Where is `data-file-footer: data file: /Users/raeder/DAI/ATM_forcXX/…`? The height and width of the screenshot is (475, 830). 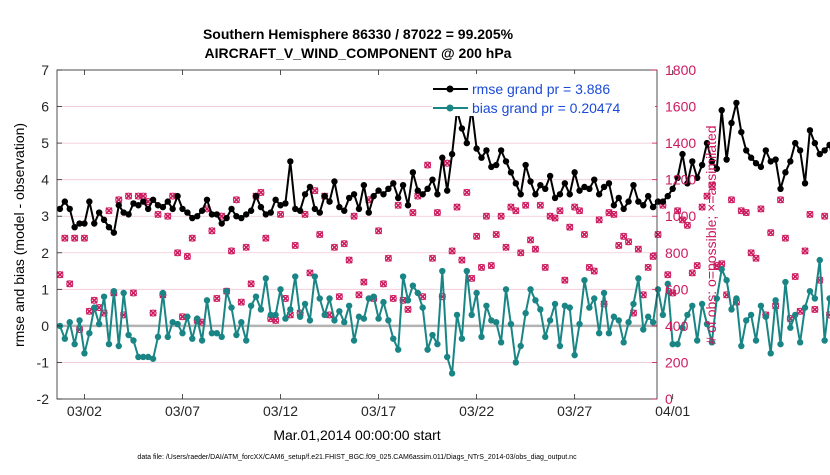 data-file-footer: data file: /Users/raeder/DAI/ATM_forcXX/… is located at coordinates (357, 457).